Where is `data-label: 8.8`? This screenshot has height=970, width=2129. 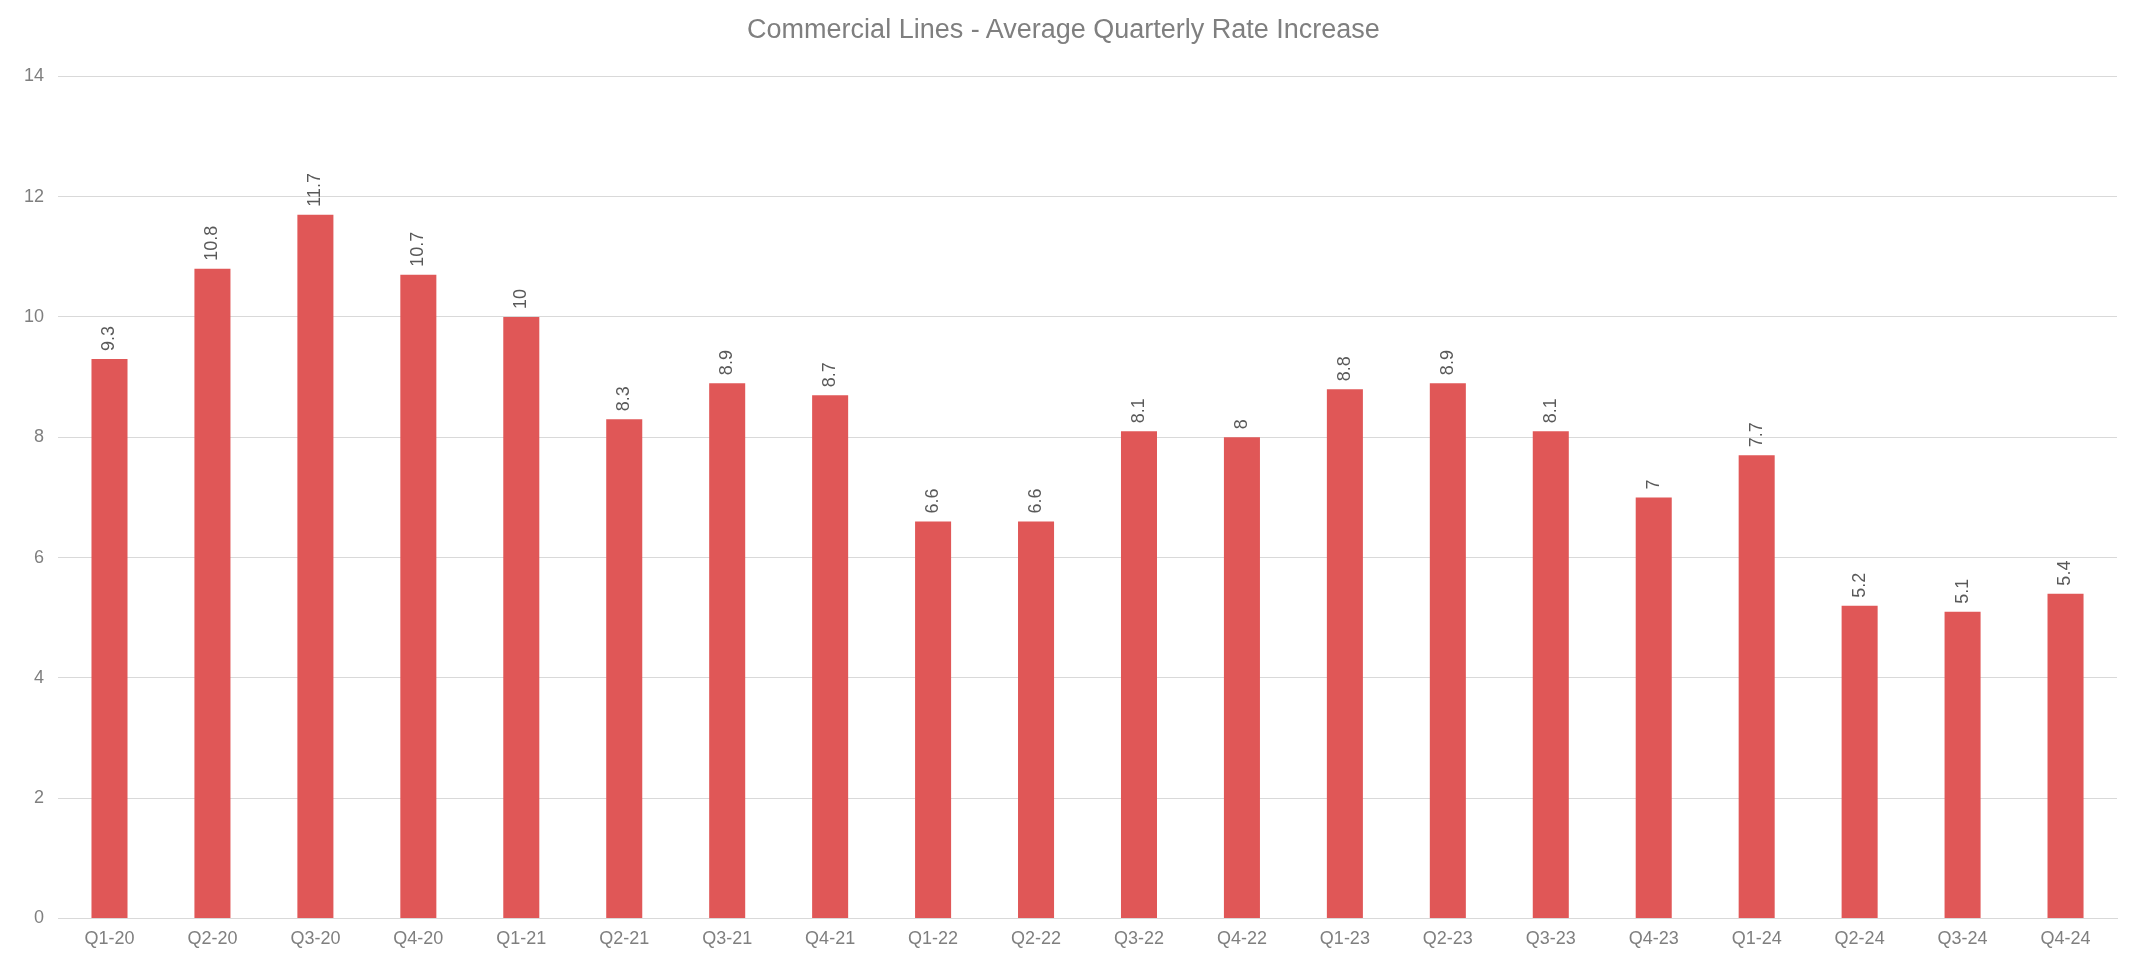 data-label: 8.8 is located at coordinates (1343, 369).